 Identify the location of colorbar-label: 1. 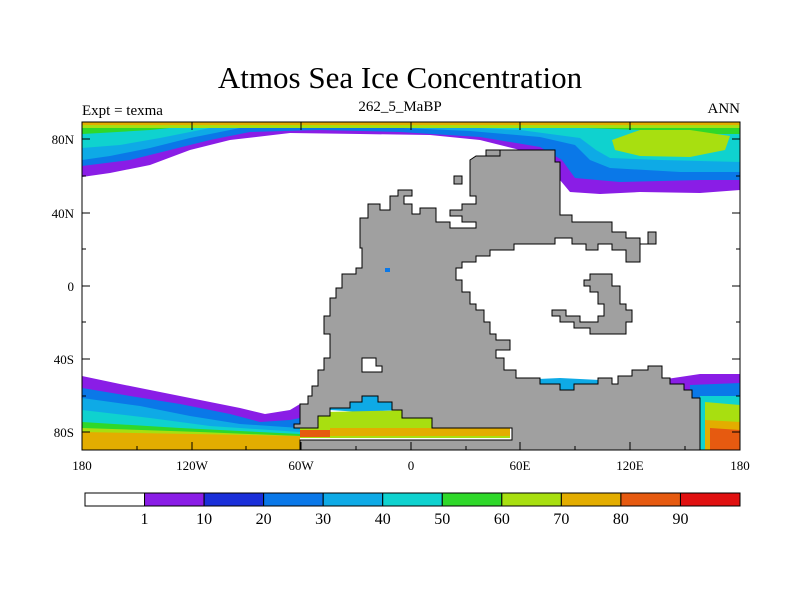
(145, 519).